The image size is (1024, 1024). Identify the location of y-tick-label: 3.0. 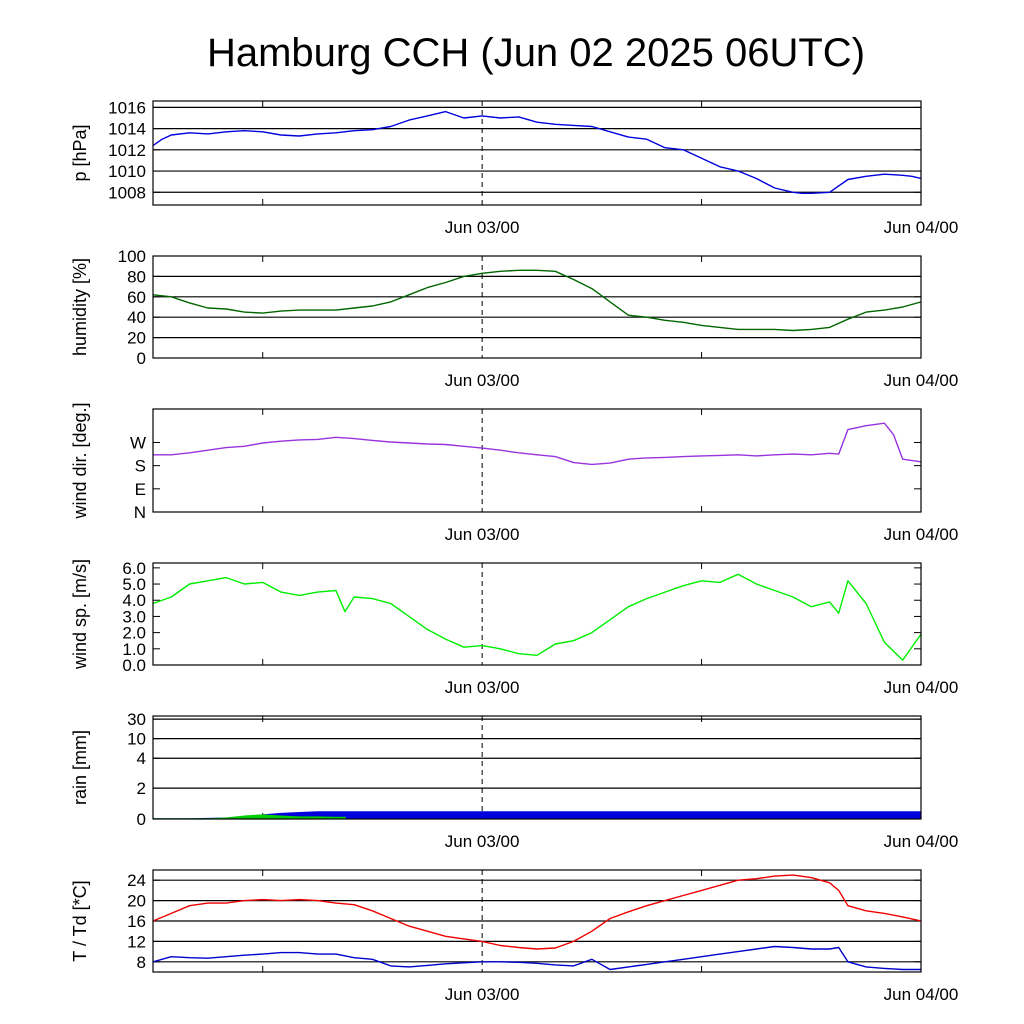
(134, 616).